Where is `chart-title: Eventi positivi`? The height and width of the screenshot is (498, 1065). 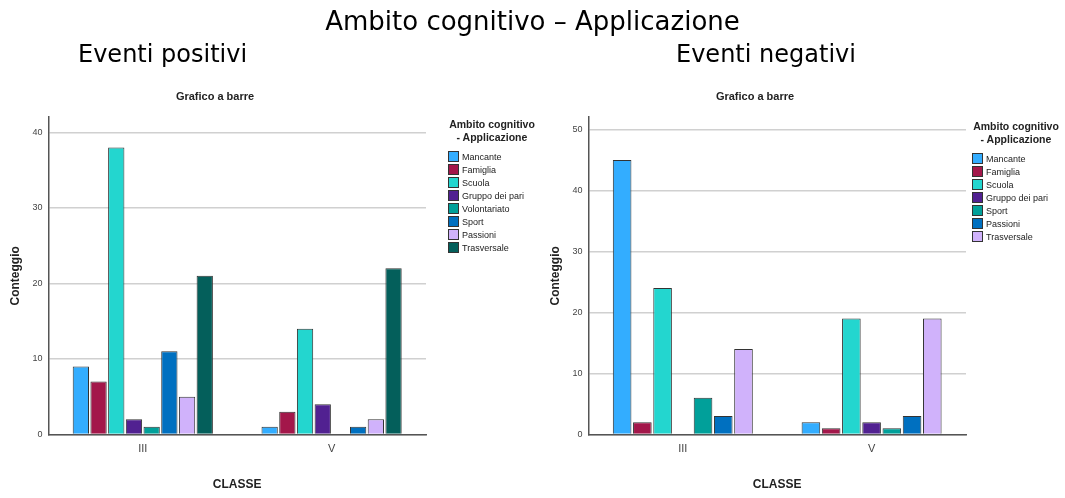 chart-title: Eventi positivi is located at coordinates (163, 54).